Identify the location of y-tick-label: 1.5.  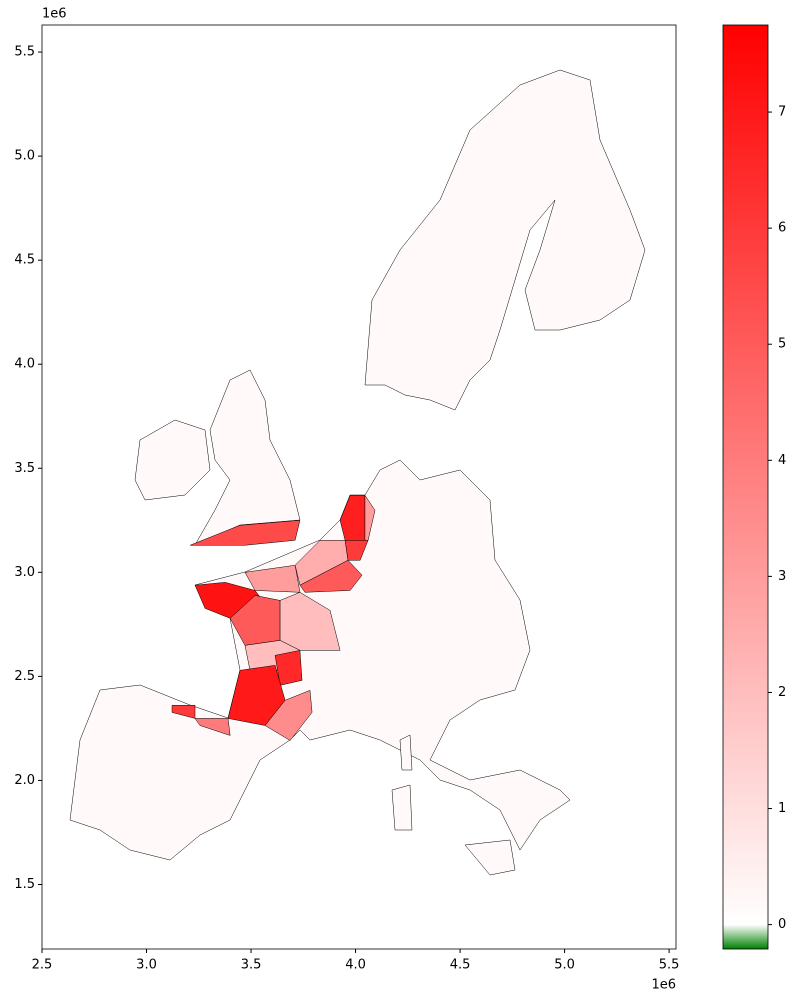
(24, 884).